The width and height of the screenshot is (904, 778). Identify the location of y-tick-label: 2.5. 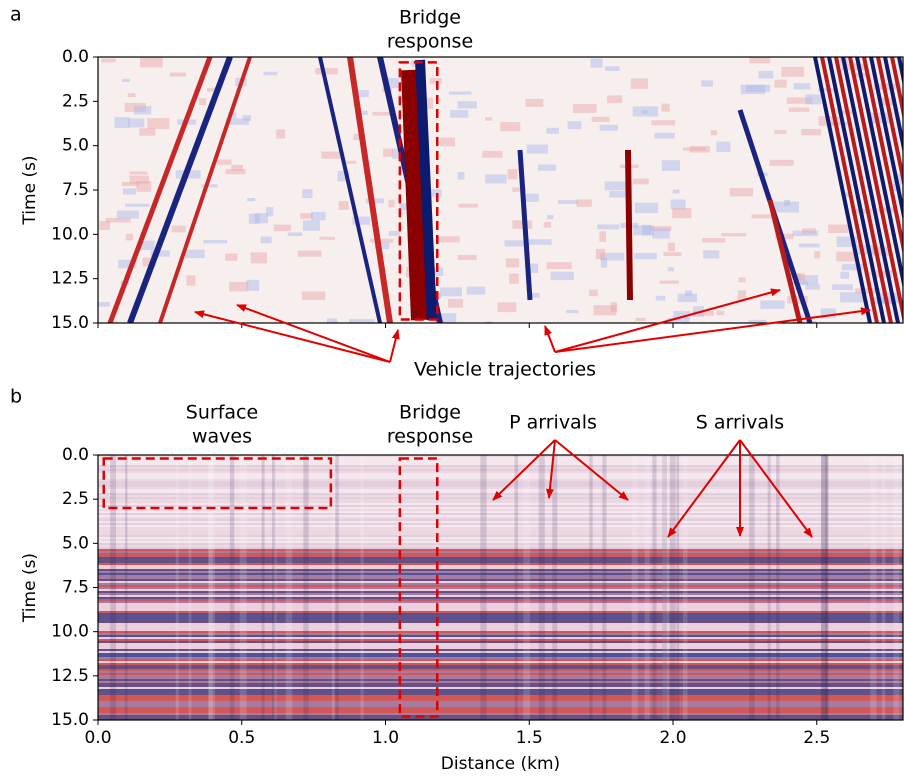
(75, 101).